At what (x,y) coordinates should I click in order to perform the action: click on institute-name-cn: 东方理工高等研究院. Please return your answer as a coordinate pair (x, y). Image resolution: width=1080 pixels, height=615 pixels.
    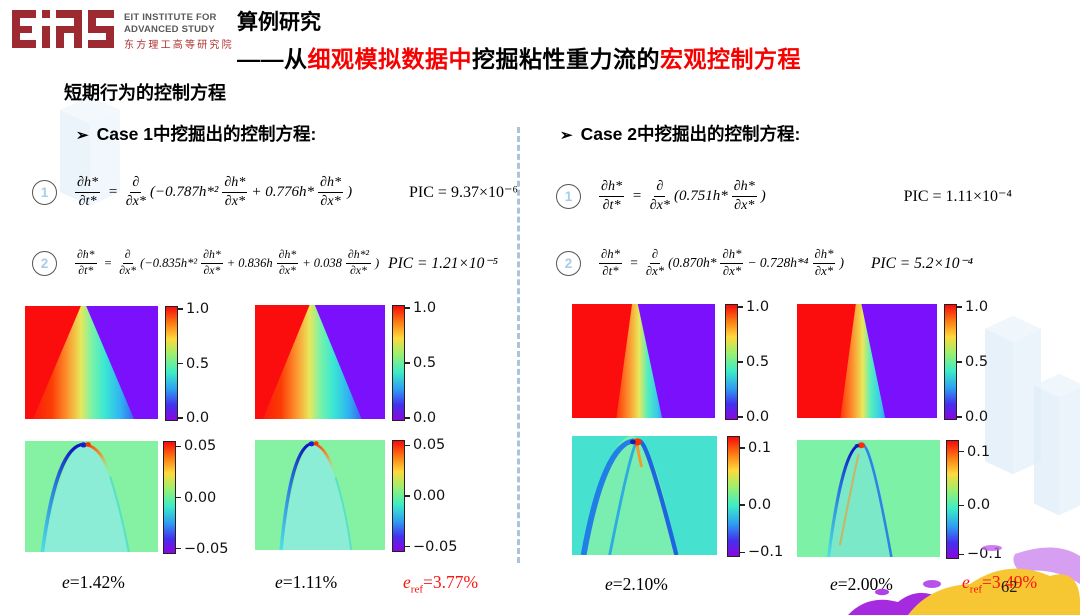
    Looking at the image, I should click on (179, 45).